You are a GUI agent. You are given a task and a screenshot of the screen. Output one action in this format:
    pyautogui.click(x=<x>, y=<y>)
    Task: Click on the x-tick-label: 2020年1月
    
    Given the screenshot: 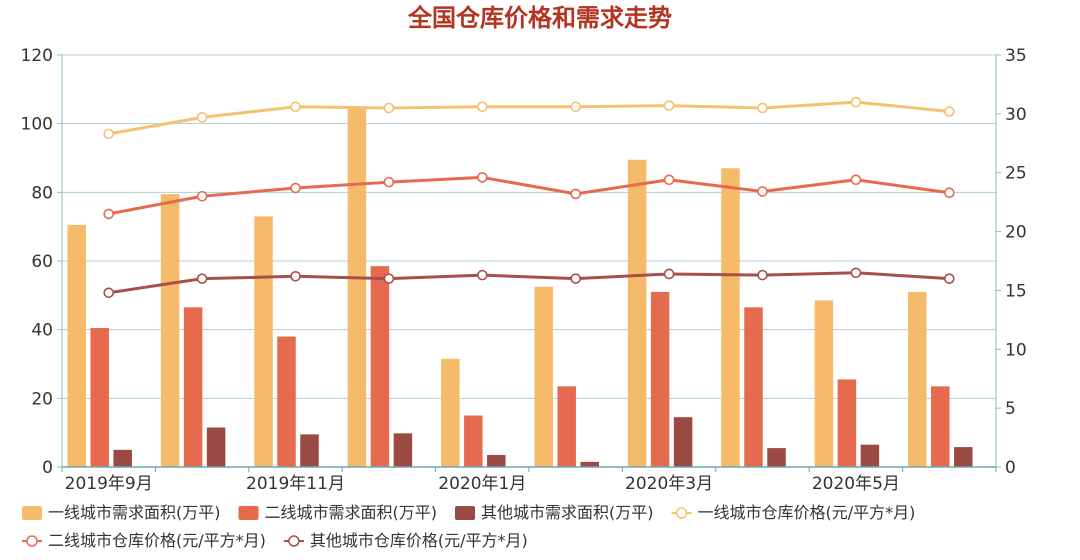 What is the action you would take?
    pyautogui.click(x=482, y=484)
    